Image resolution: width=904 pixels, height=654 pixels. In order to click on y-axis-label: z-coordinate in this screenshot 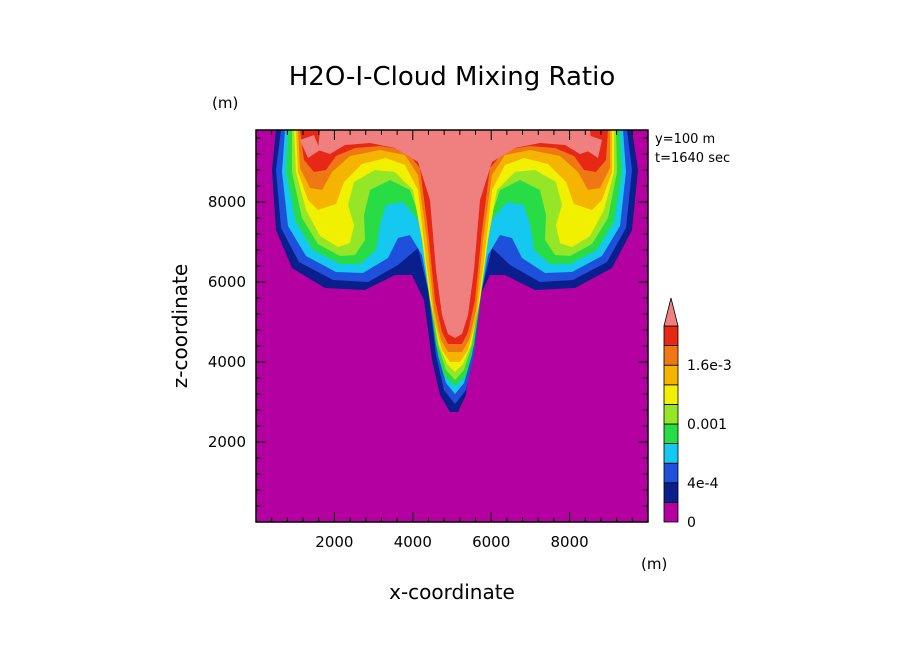, I will do `click(180, 326)`.